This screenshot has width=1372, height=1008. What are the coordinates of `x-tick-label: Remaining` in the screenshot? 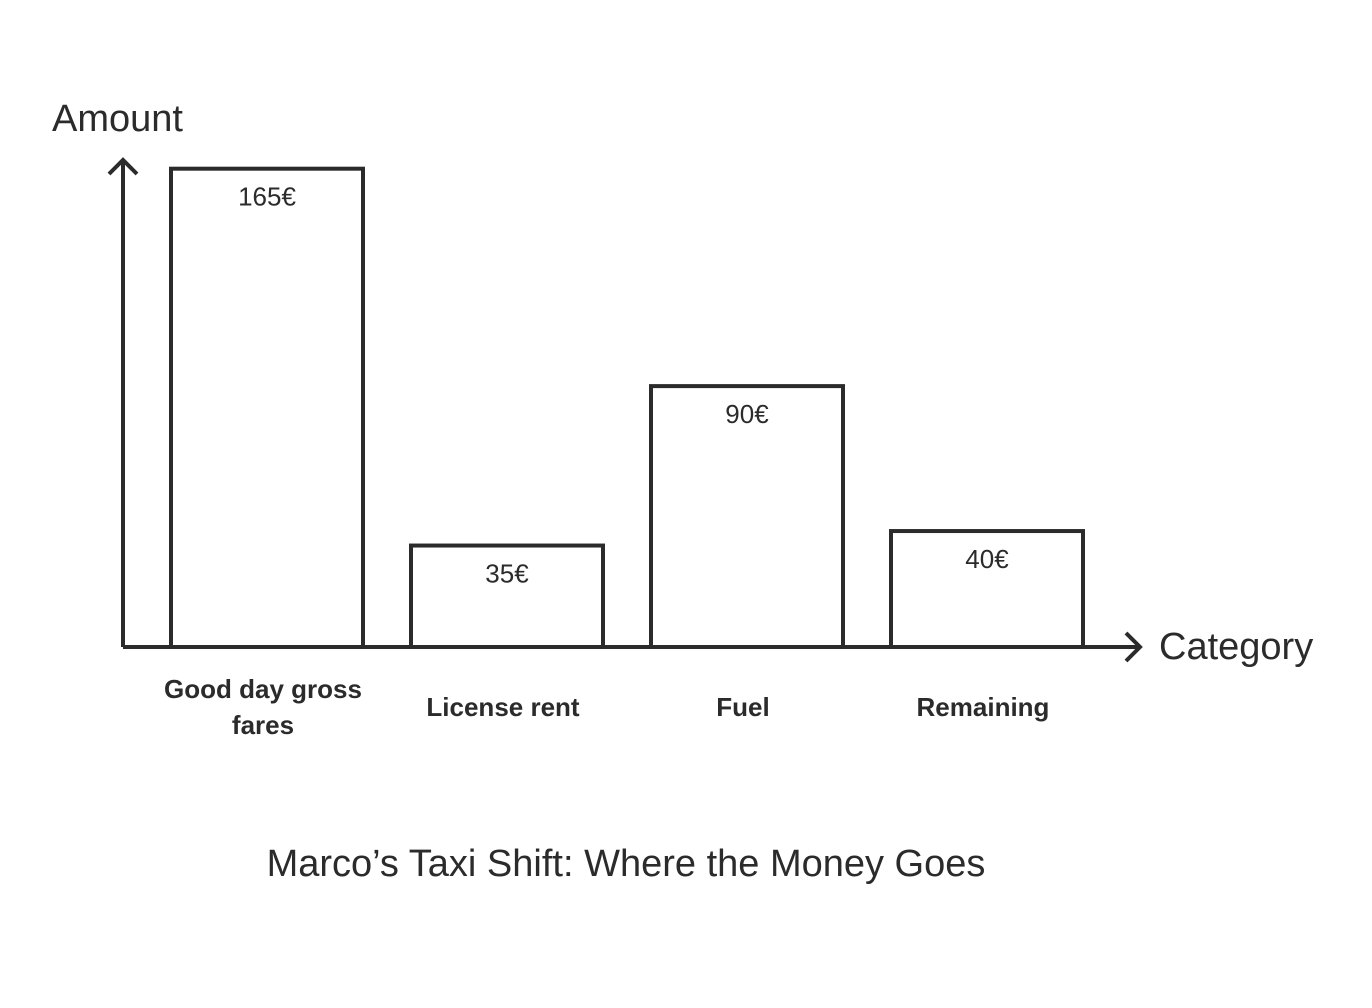 It's located at (983, 707).